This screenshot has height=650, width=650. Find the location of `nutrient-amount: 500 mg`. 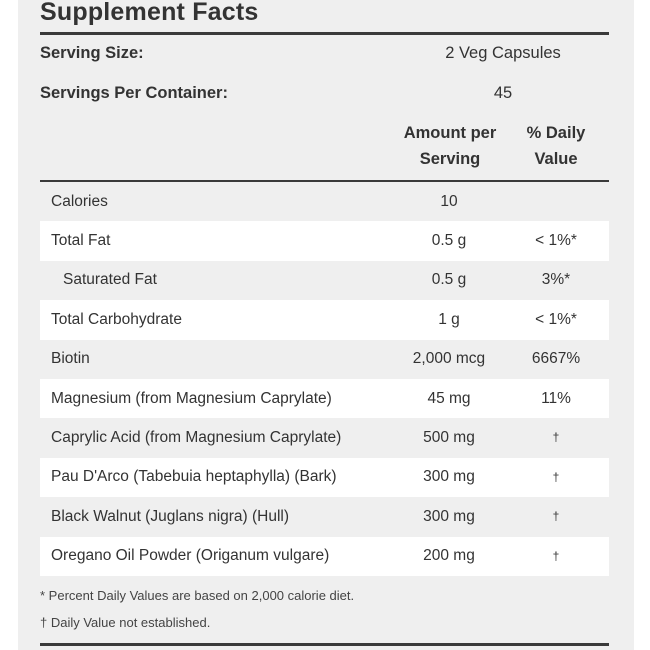

nutrient-amount: 500 mg is located at coordinates (449, 438).